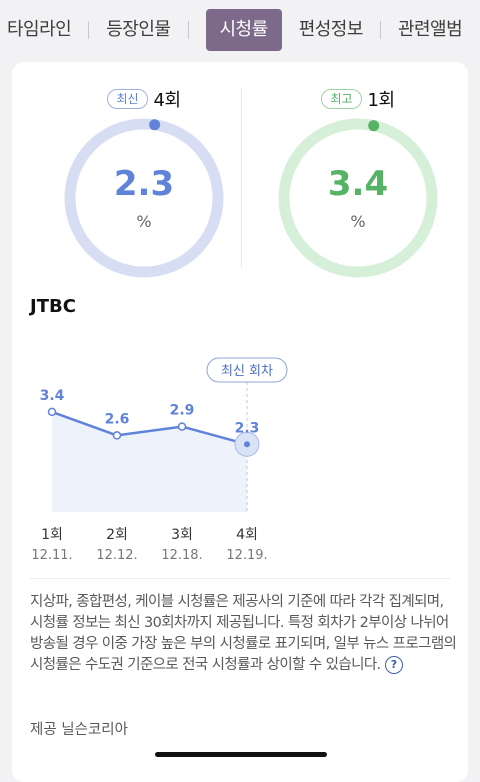  I want to click on best-rating-unit: %, so click(358, 221).